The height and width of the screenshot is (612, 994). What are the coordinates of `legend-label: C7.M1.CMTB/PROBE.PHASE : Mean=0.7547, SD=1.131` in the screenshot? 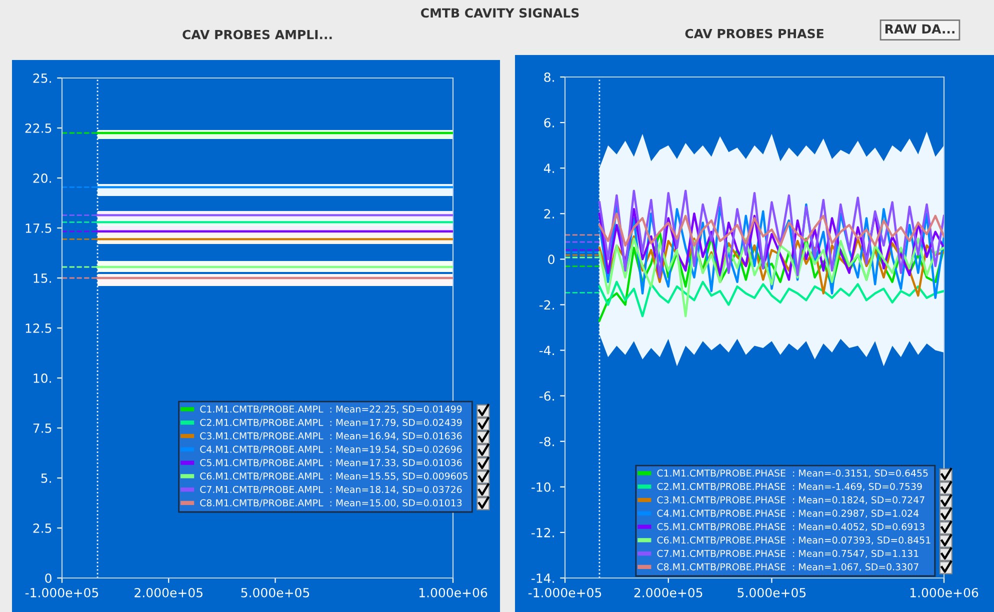 It's located at (787, 554).